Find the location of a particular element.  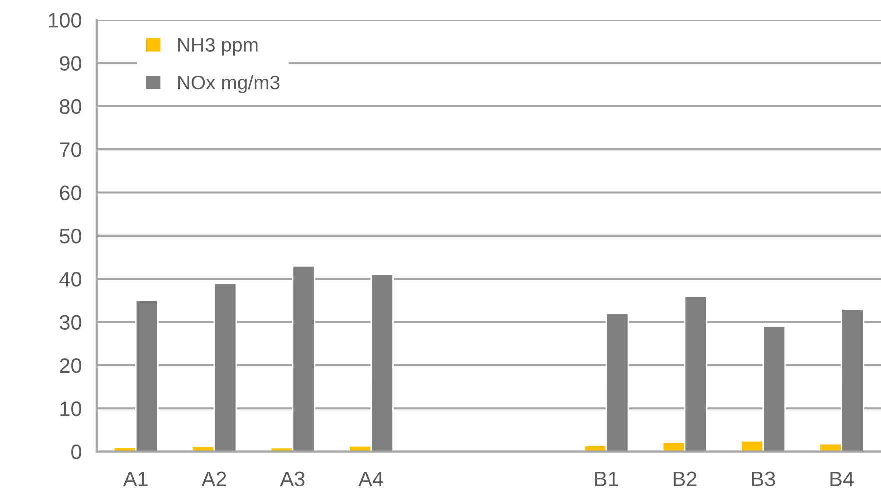

y-tick-label: 70 is located at coordinates (71, 150).